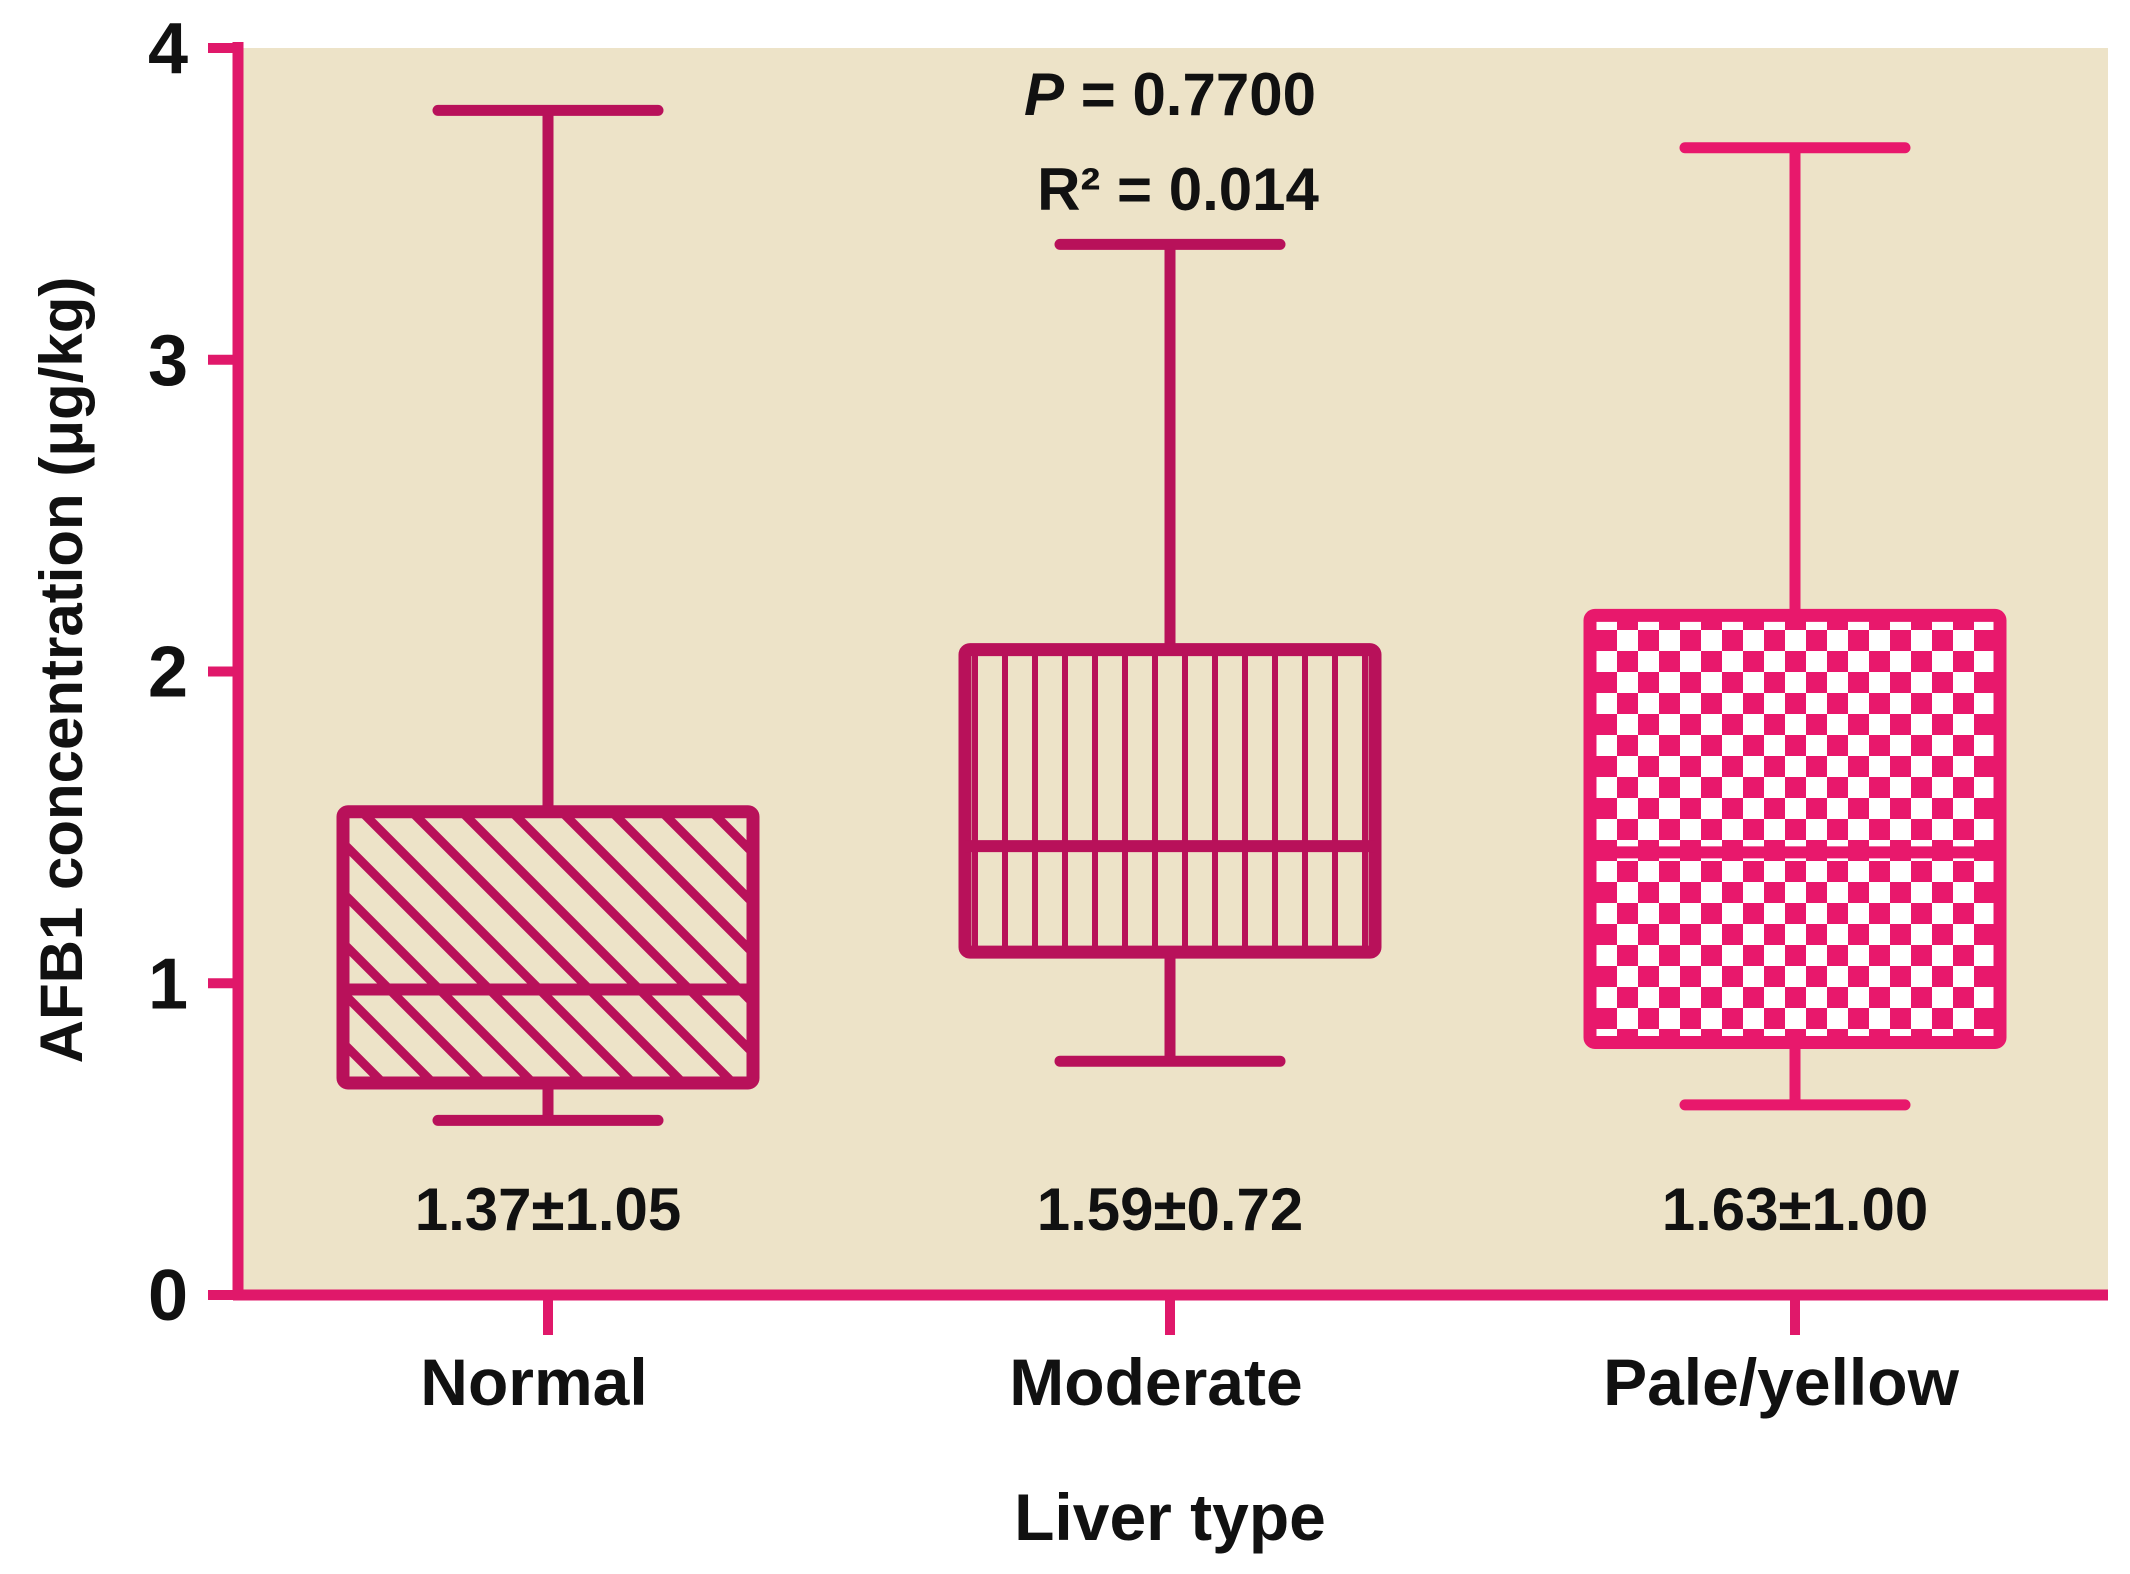 The image size is (2130, 1574). Describe the element at coordinates (548, 1209) in the screenshot. I see `mean-sd-label: 1.37±1.05` at that location.